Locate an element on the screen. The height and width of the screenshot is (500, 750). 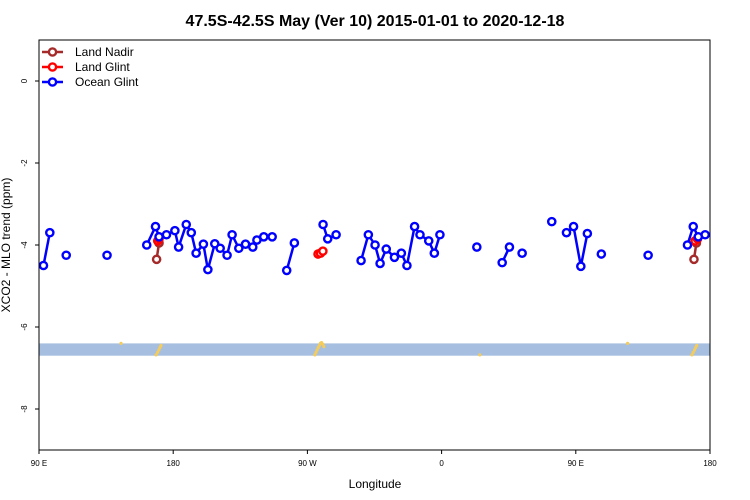
x-axis-label: Longitude is located at coordinates (375, 484).